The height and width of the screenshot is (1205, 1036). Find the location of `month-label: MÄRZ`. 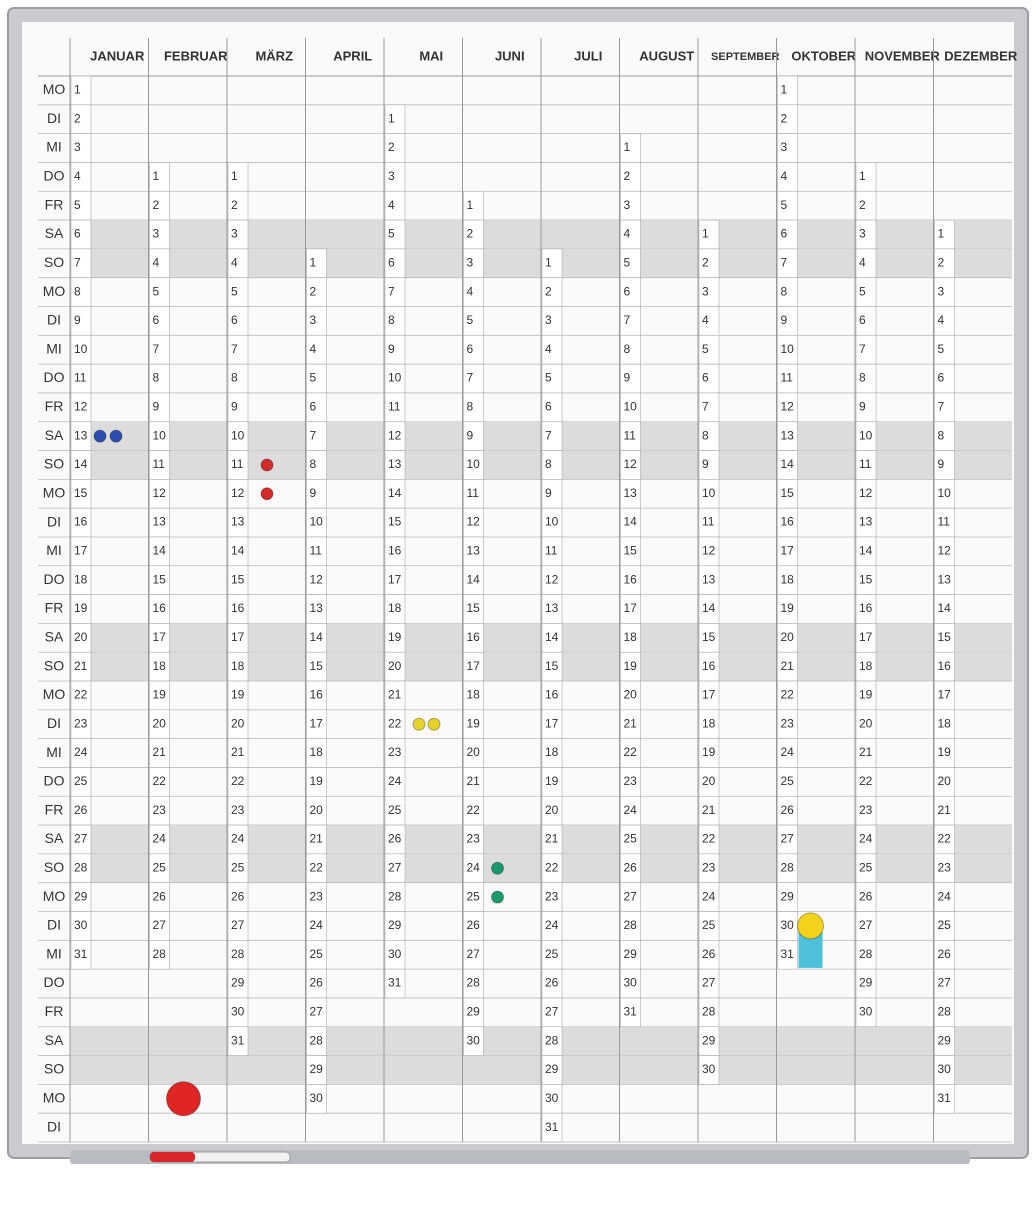

month-label: MÄRZ is located at coordinates (274, 55).